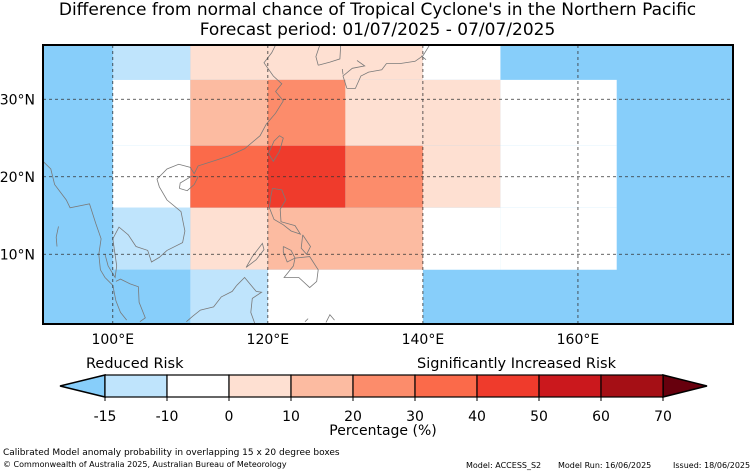  What do you see at coordinates (663, 417) in the screenshot?
I see `colorbar-tick-label: 70` at bounding box center [663, 417].